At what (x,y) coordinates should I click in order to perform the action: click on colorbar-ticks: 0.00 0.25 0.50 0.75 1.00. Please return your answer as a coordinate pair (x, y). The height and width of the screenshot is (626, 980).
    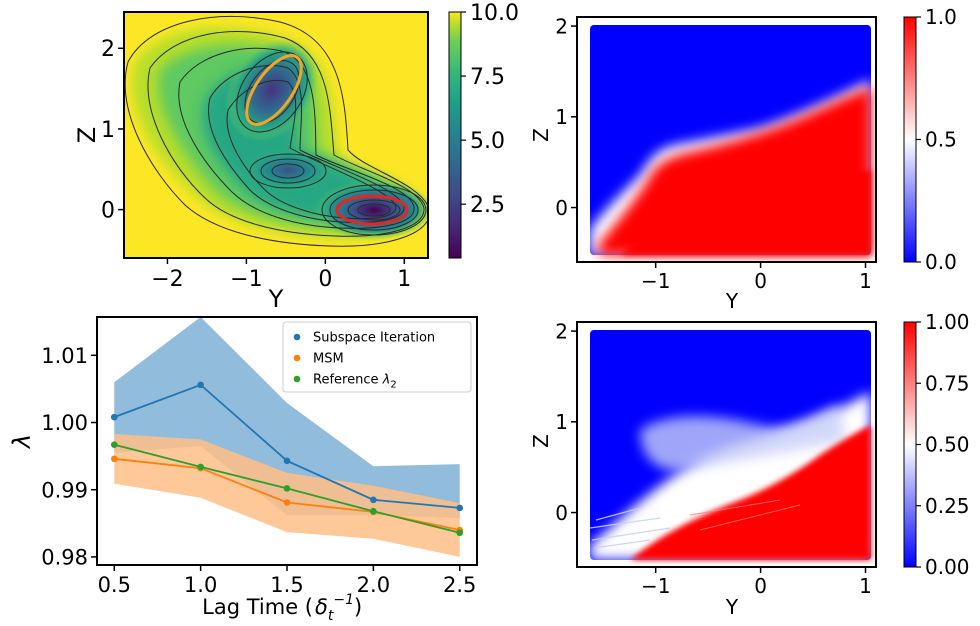
    Looking at the image, I should click on (943, 444).